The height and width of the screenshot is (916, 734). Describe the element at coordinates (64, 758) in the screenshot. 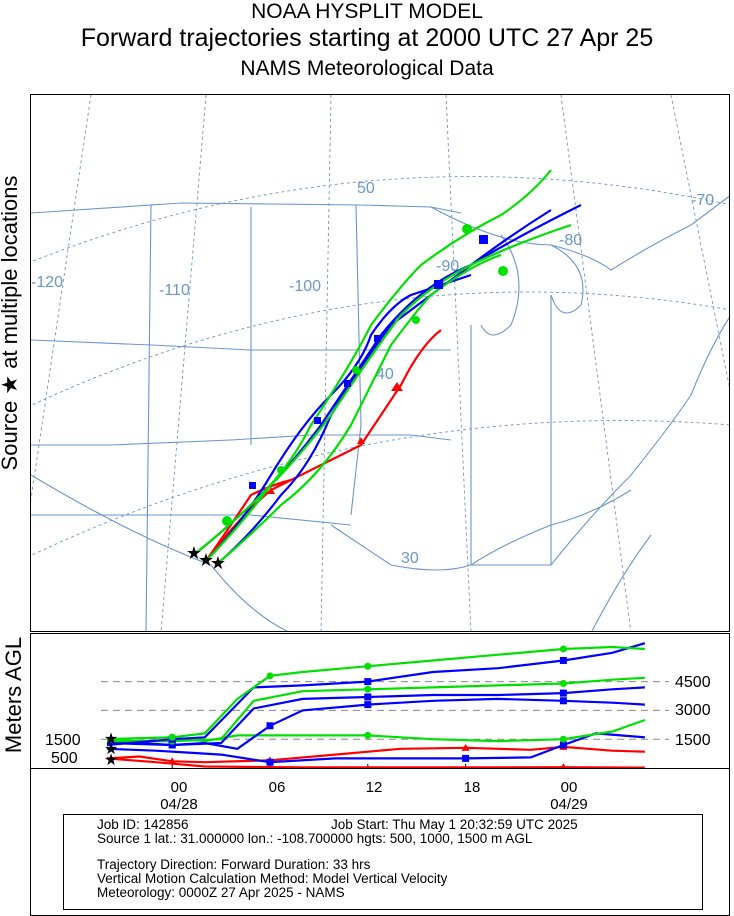

I see `source-height-500: 500` at that location.